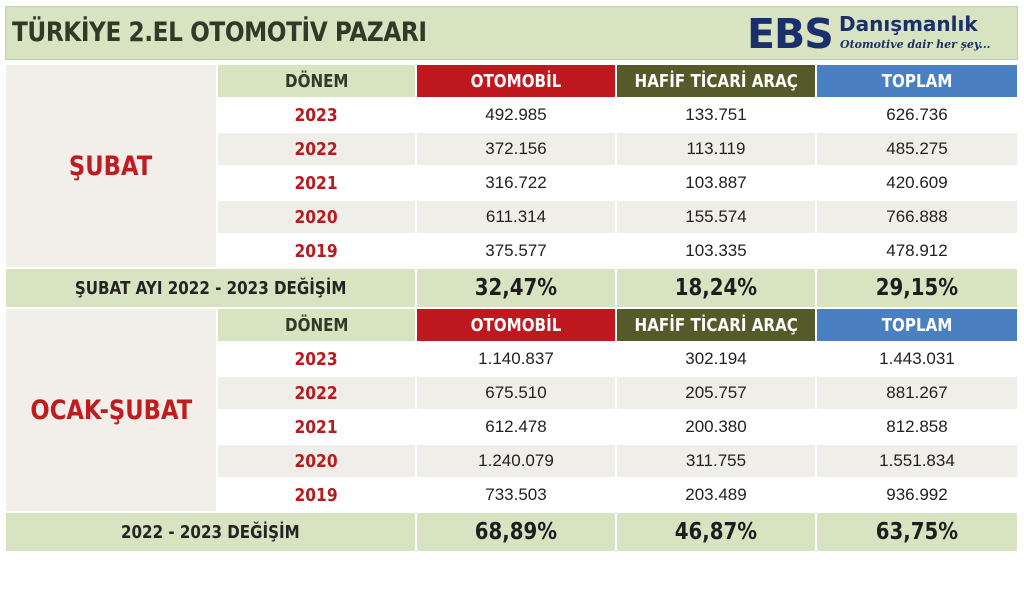 This screenshot has width=1024, height=600. What do you see at coordinates (917, 427) in the screenshot?
I see `cell-toplam: 812.858` at bounding box center [917, 427].